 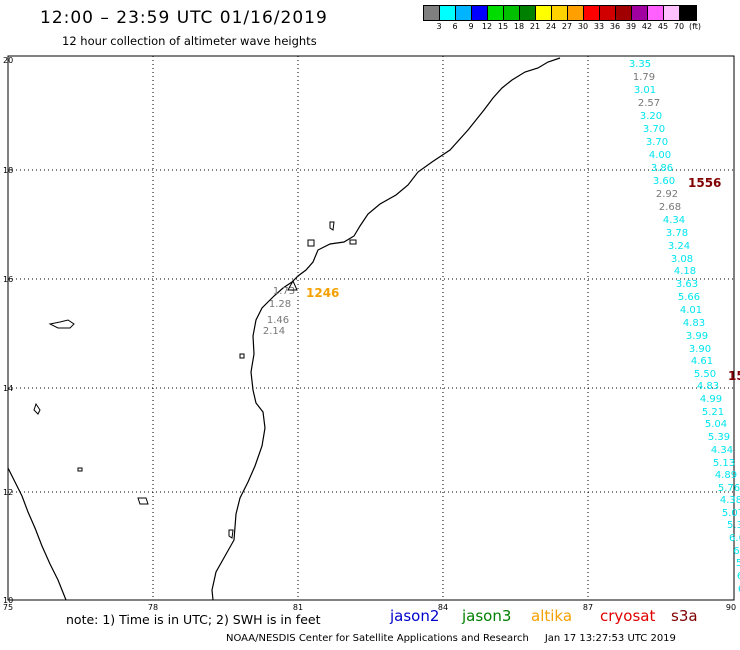 I want to click on color-scale-label: 12, so click(x=487, y=26).